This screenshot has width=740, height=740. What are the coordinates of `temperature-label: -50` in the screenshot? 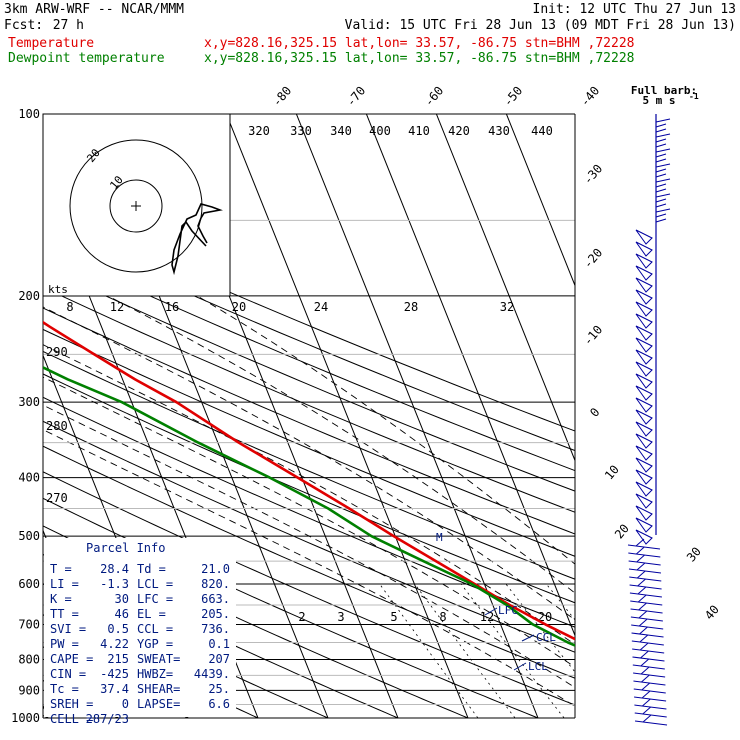 It's located at (513, 97).